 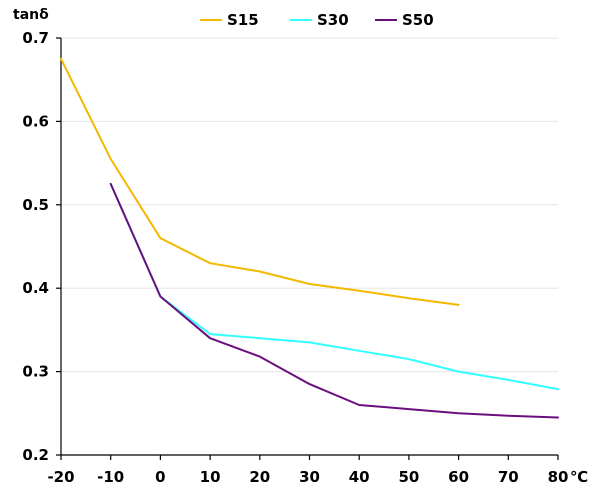 What do you see at coordinates (35, 455) in the screenshot?
I see `y-tick-label: 0.2` at bounding box center [35, 455].